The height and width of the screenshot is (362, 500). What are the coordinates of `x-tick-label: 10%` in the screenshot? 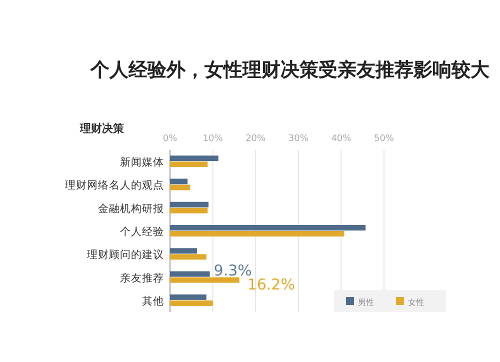 It's located at (213, 139).